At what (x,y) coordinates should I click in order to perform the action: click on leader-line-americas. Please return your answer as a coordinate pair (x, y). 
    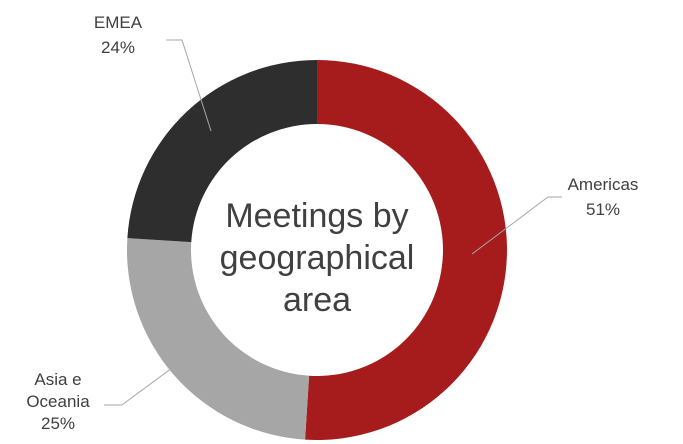
    Looking at the image, I should click on (516, 225).